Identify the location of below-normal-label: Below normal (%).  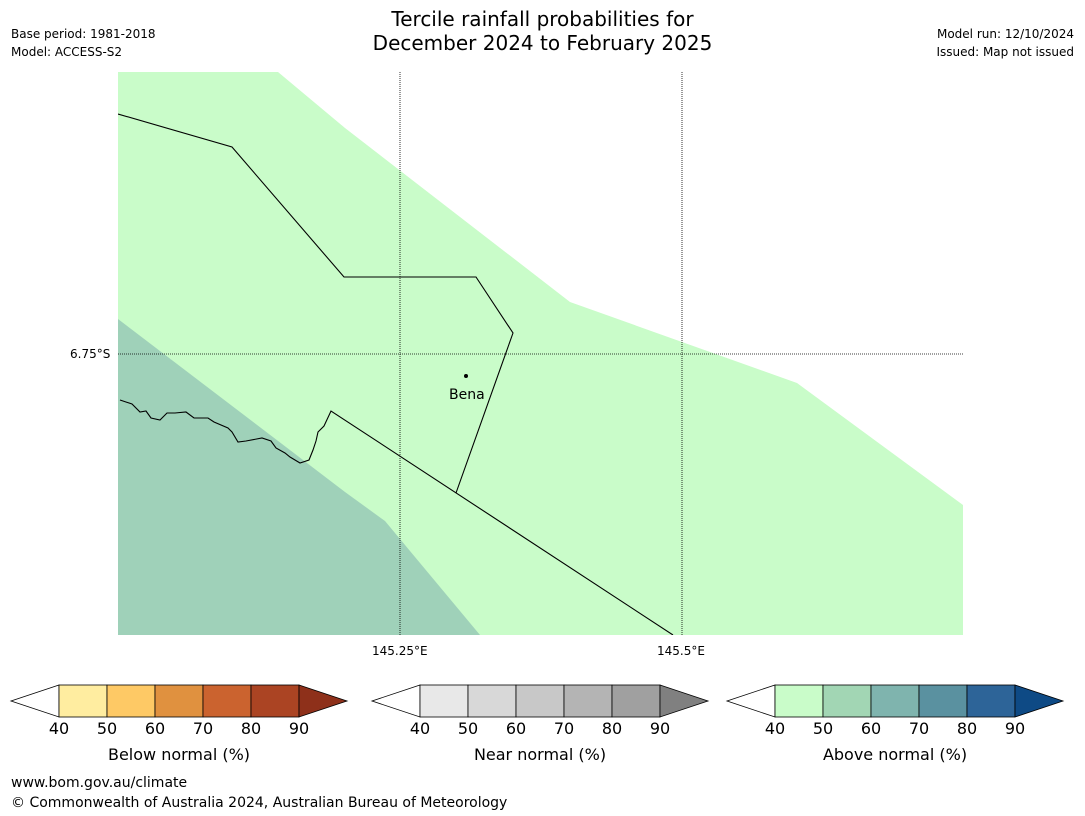
(179, 754).